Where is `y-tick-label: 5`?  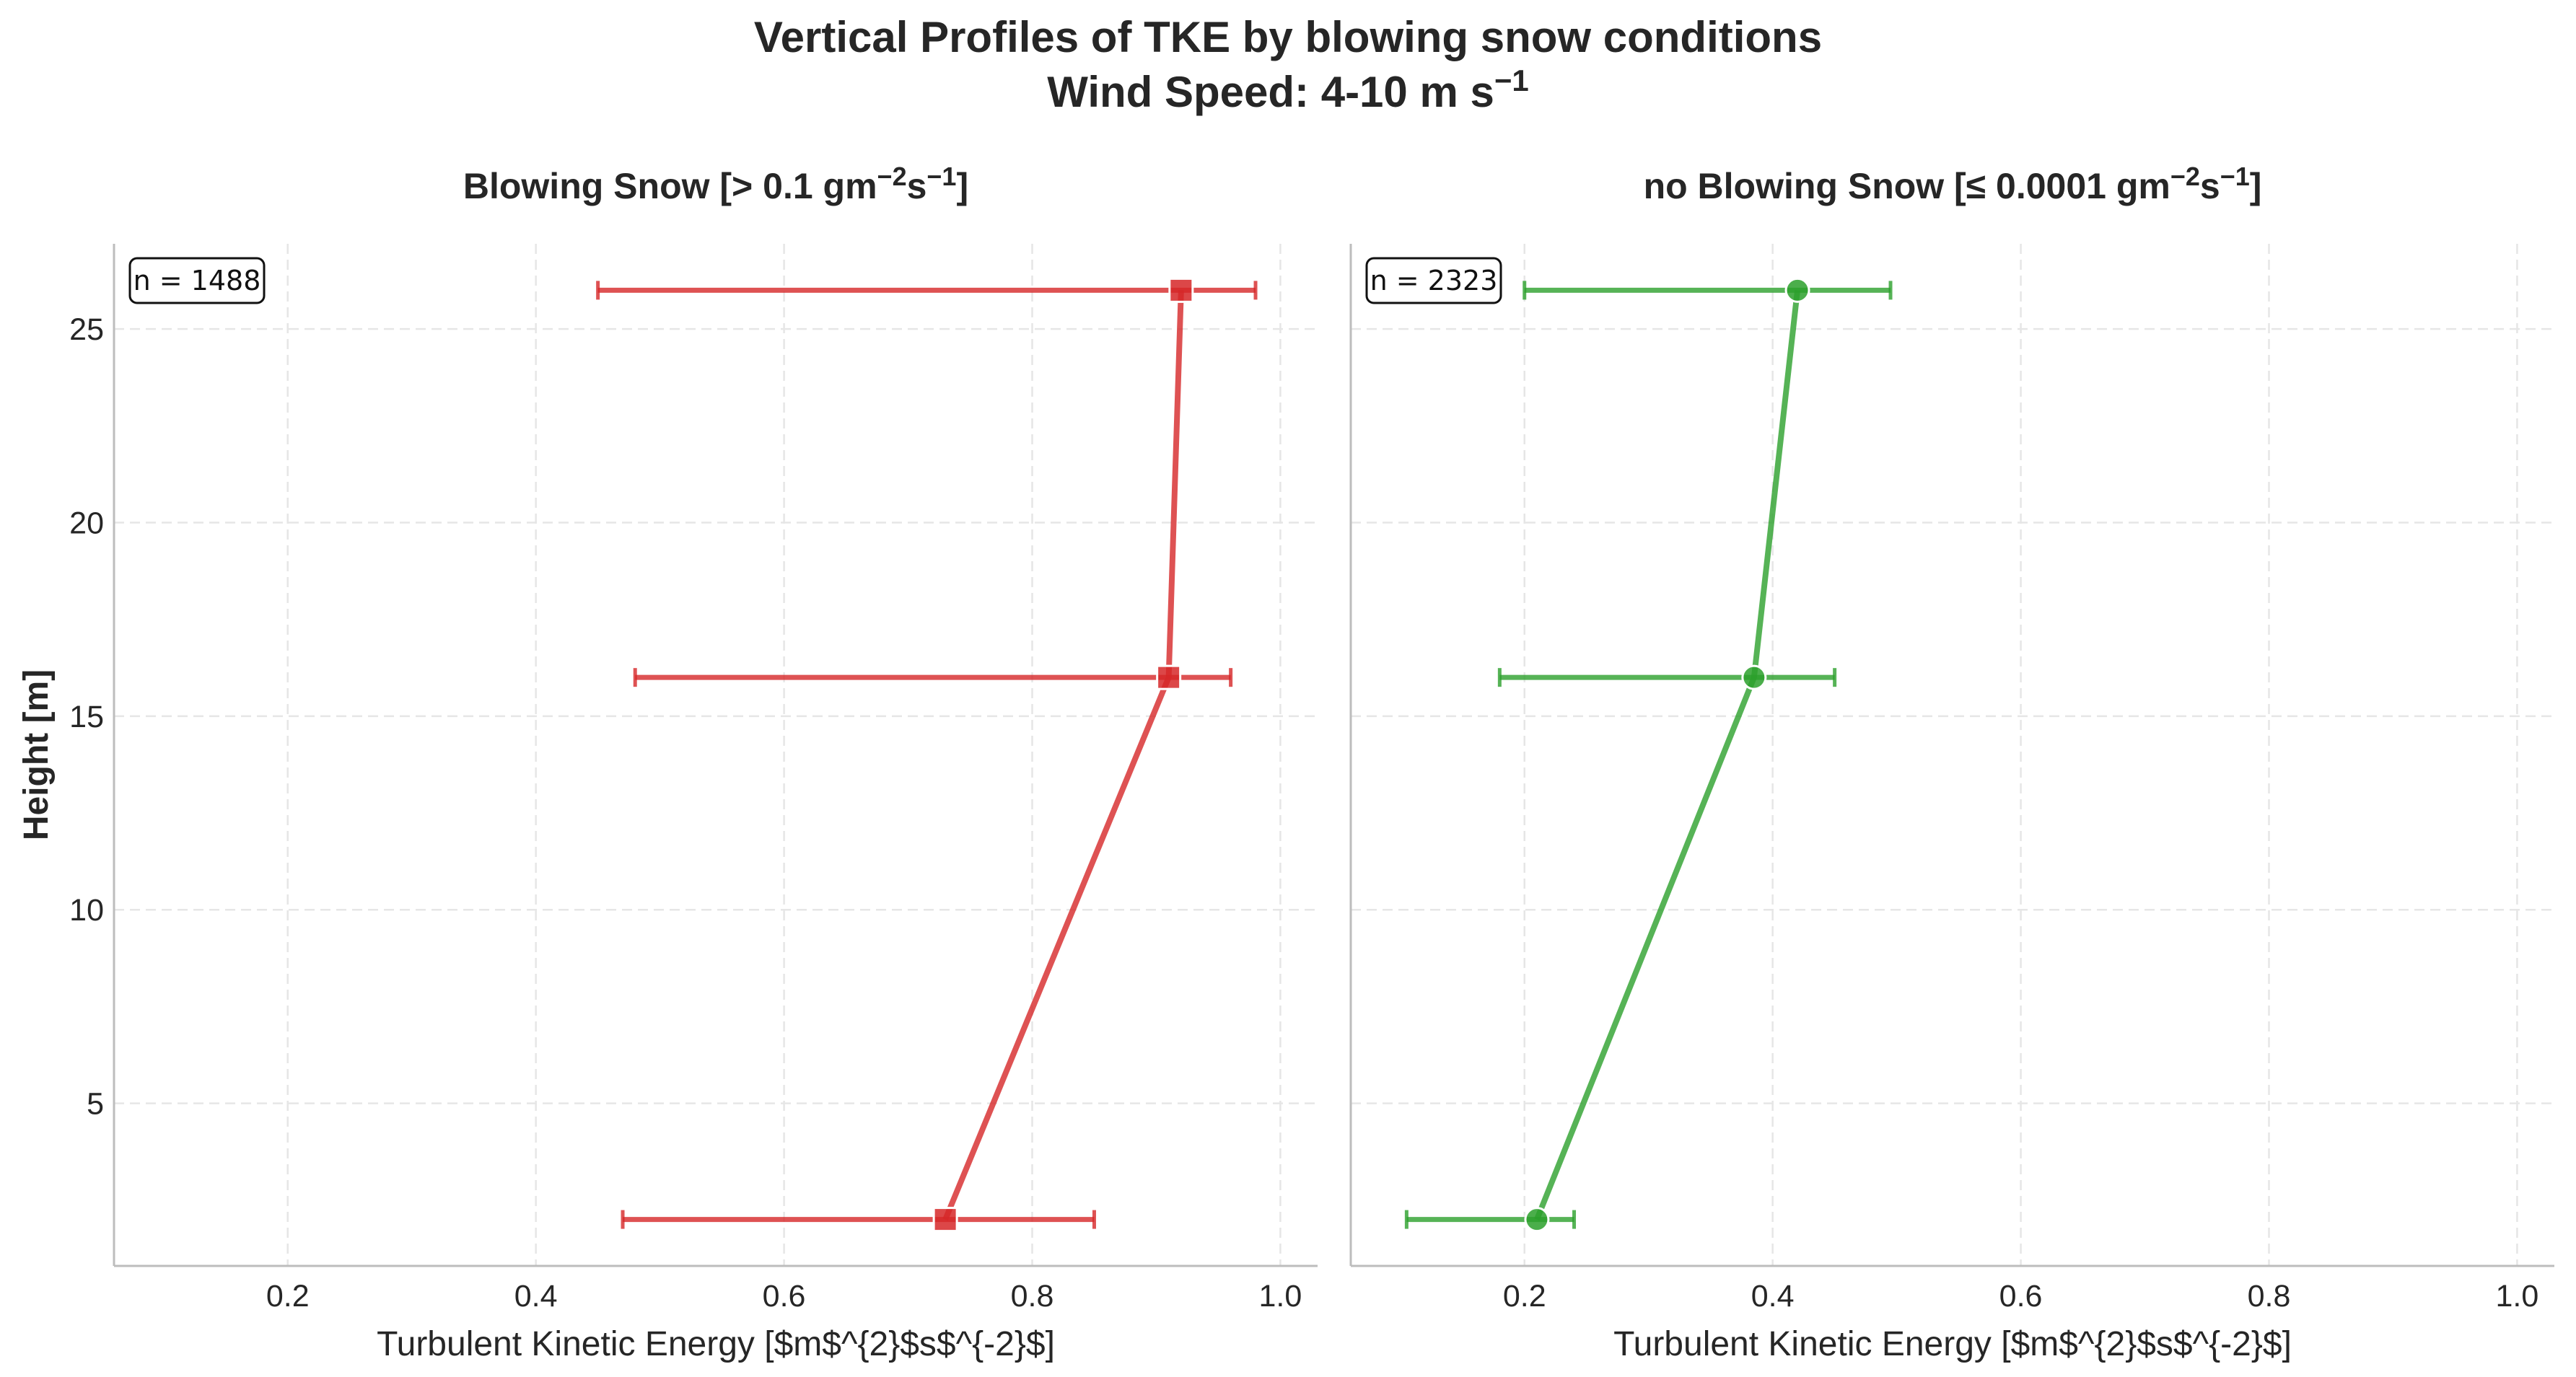 y-tick-label: 5 is located at coordinates (95, 1104).